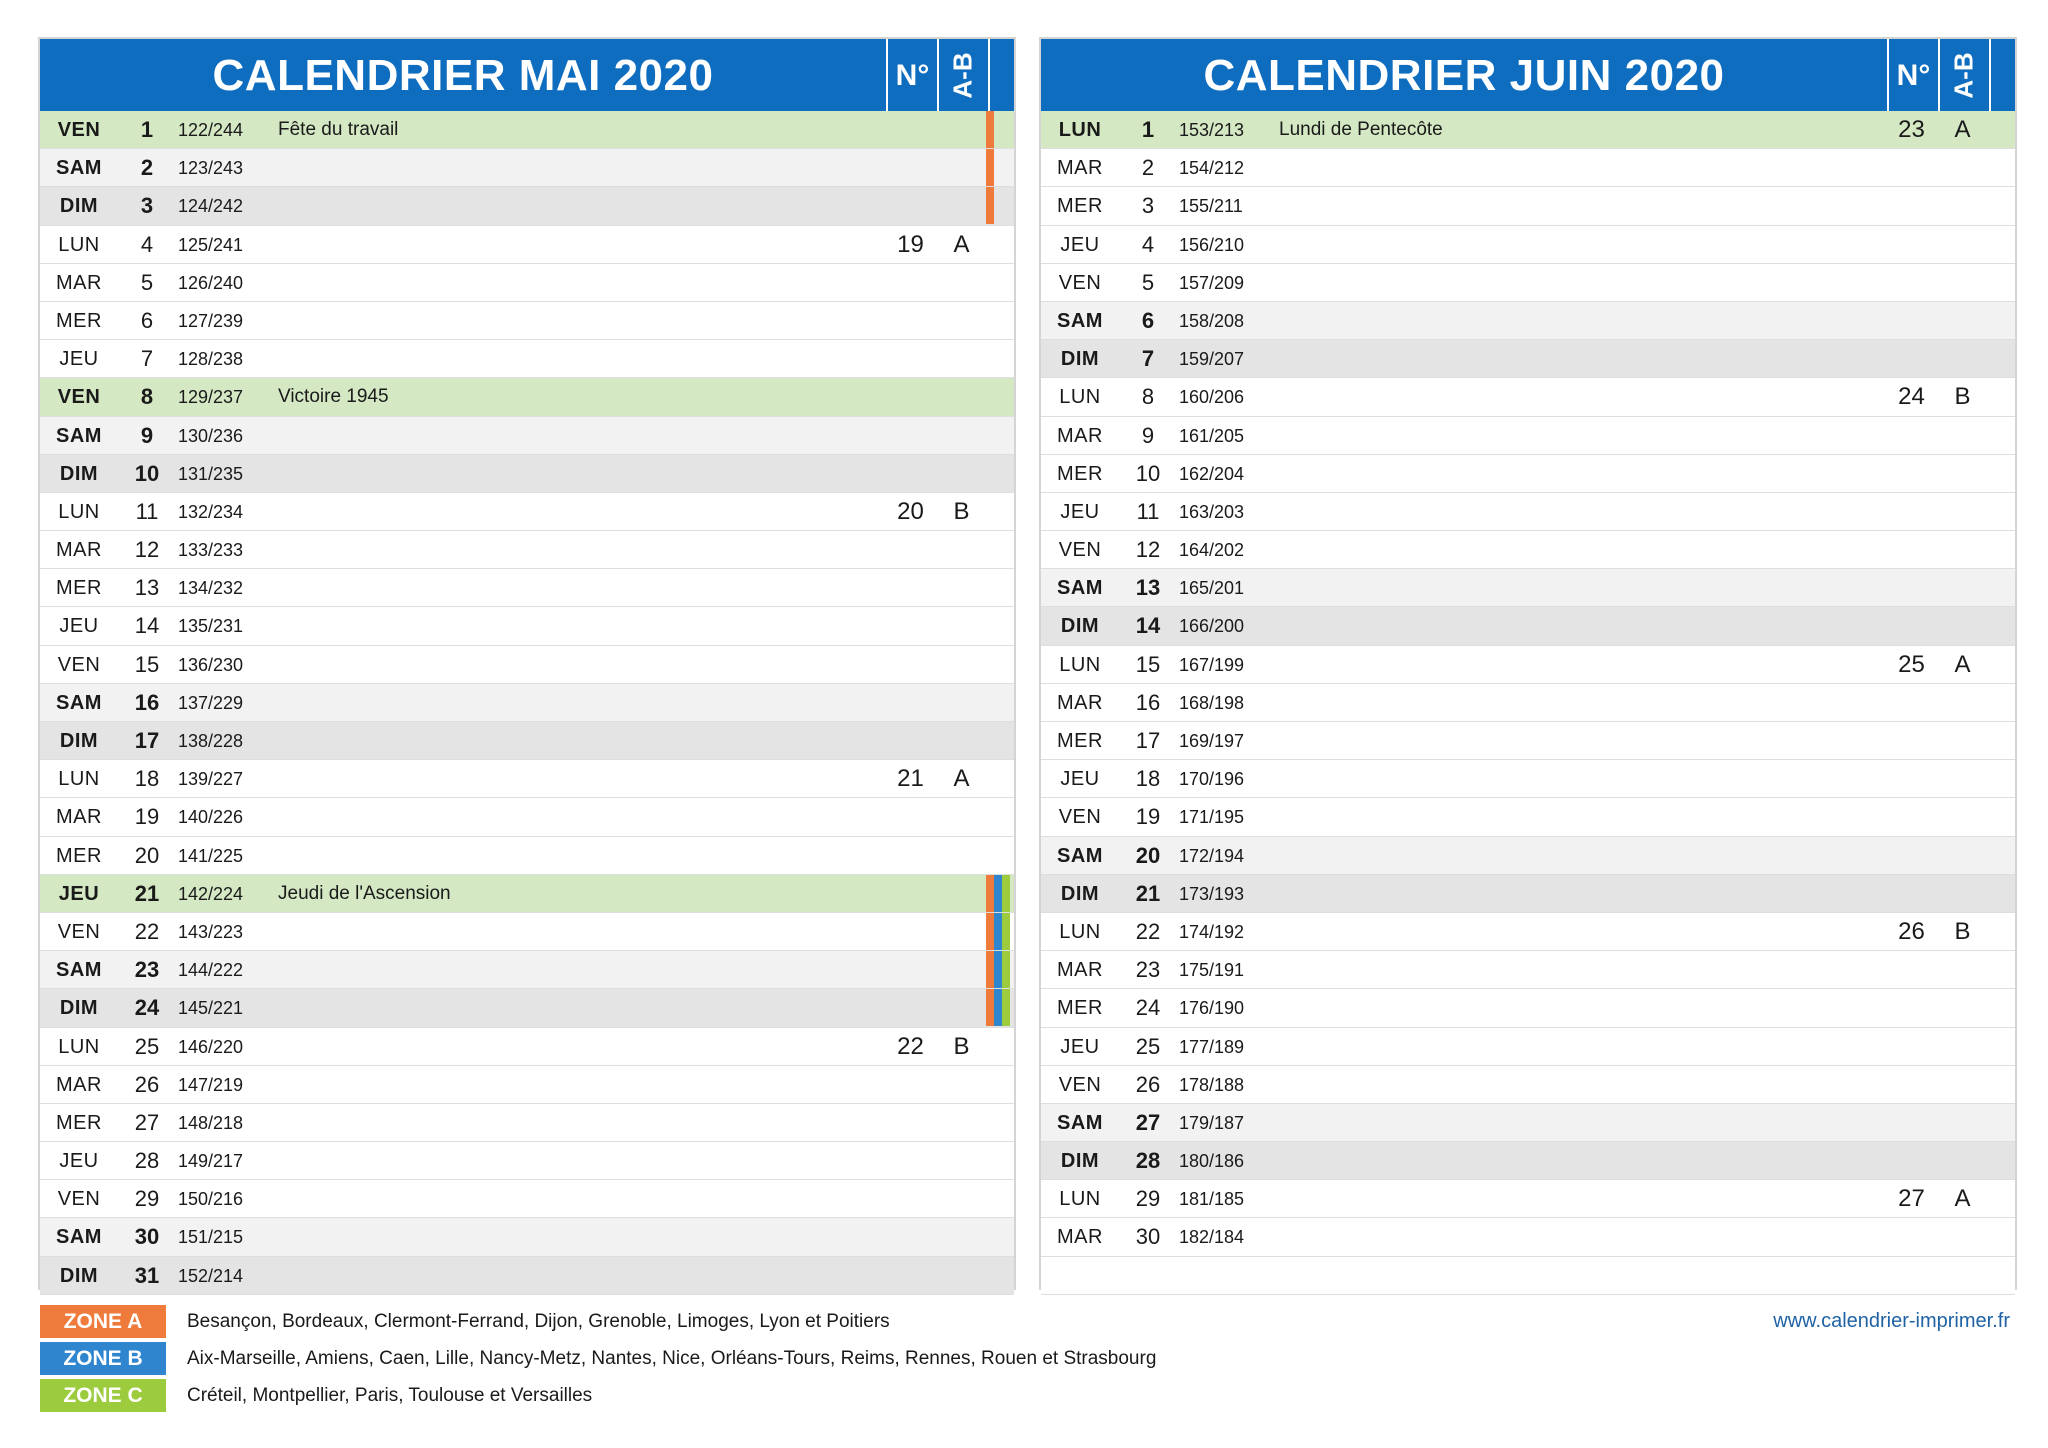 Image resolution: width=2048 pixels, height=1448 pixels. What do you see at coordinates (463, 75) in the screenshot?
I see `month-title: CALENDRIER MAI 2020` at bounding box center [463, 75].